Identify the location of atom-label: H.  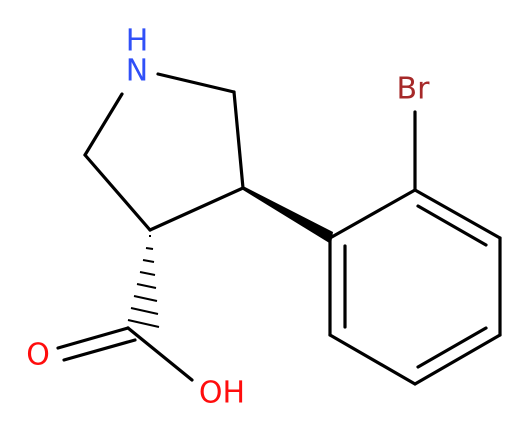
(137, 41).